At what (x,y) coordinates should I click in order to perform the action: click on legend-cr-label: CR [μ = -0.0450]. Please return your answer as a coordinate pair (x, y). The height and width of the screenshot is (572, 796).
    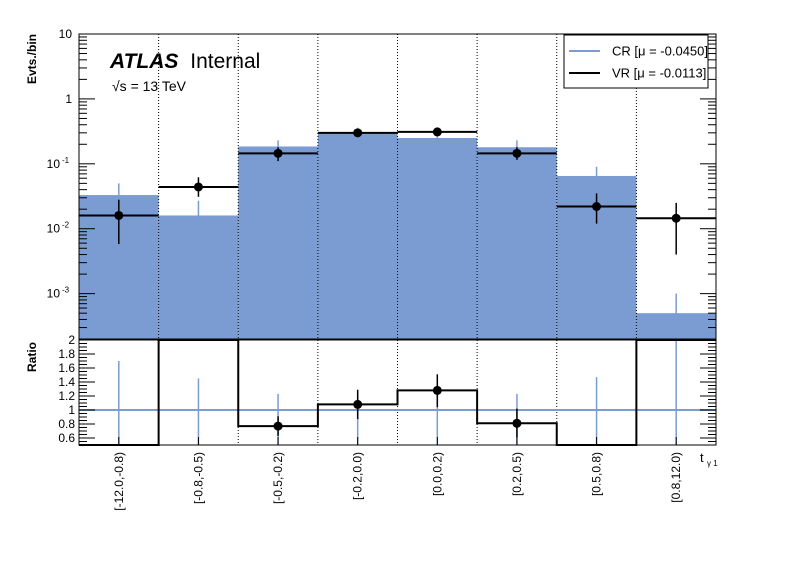
    Looking at the image, I should click on (660, 51).